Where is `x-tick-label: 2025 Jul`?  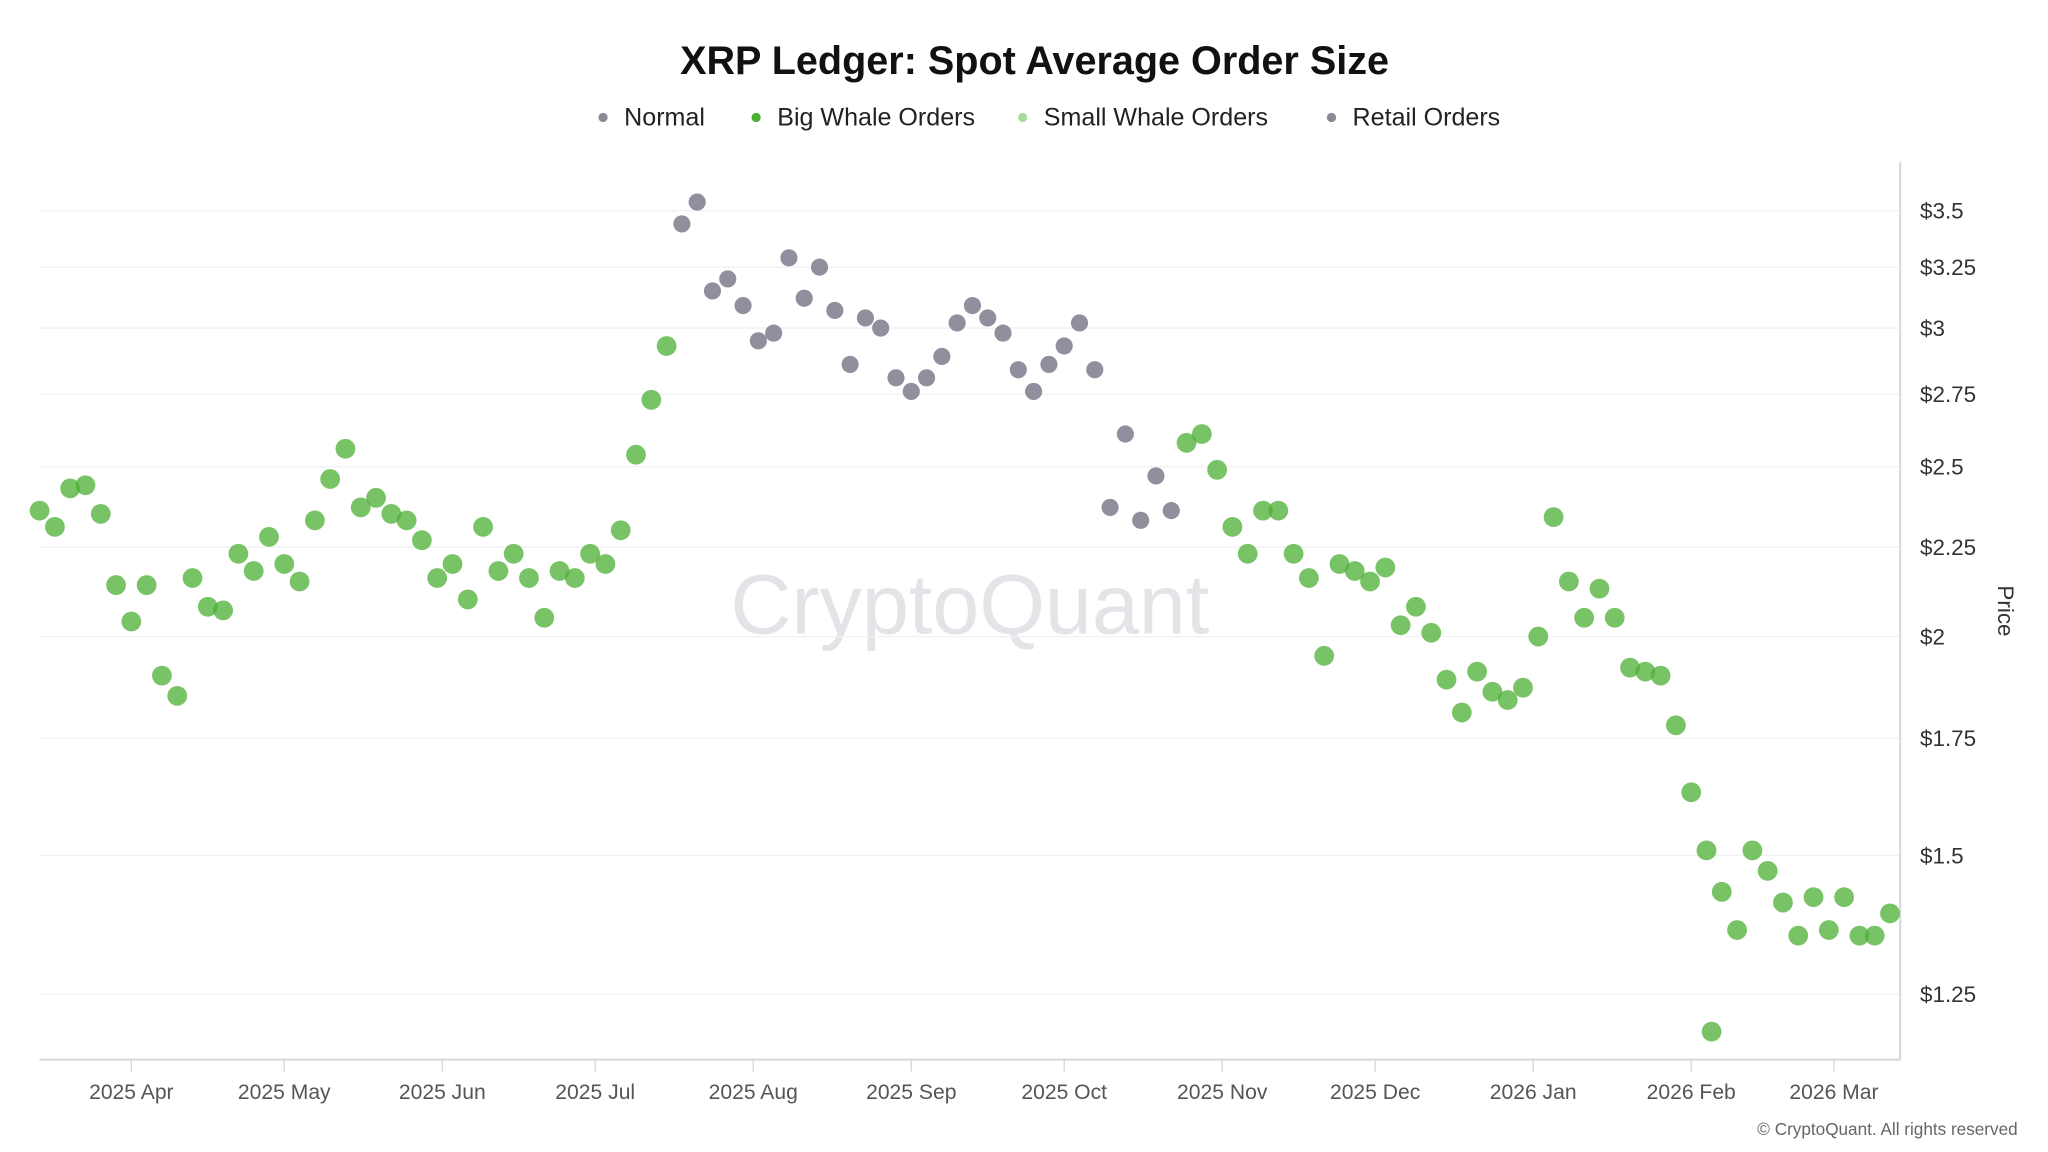
x-tick-label: 2025 Jul is located at coordinates (595, 1092).